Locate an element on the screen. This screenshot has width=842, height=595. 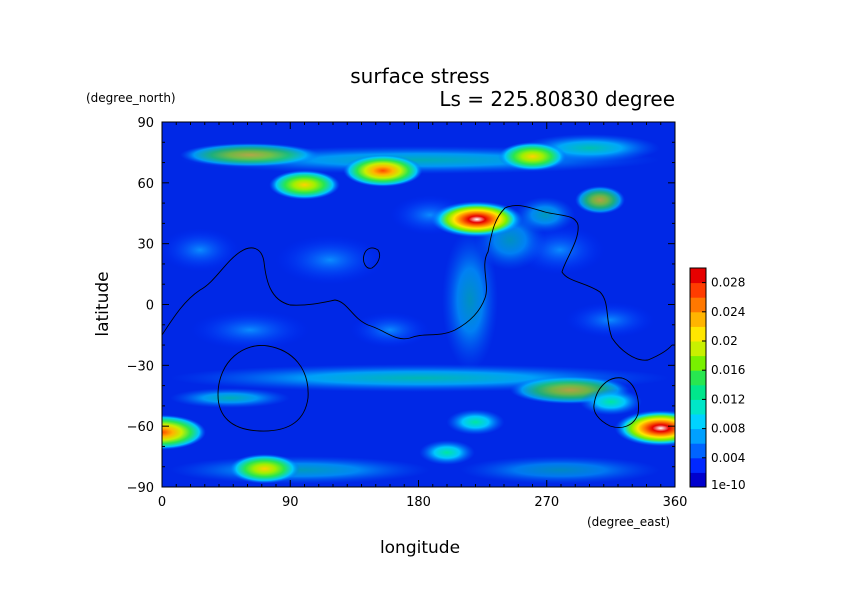
colorbar-tick-label: 0.028 is located at coordinates (728, 283).